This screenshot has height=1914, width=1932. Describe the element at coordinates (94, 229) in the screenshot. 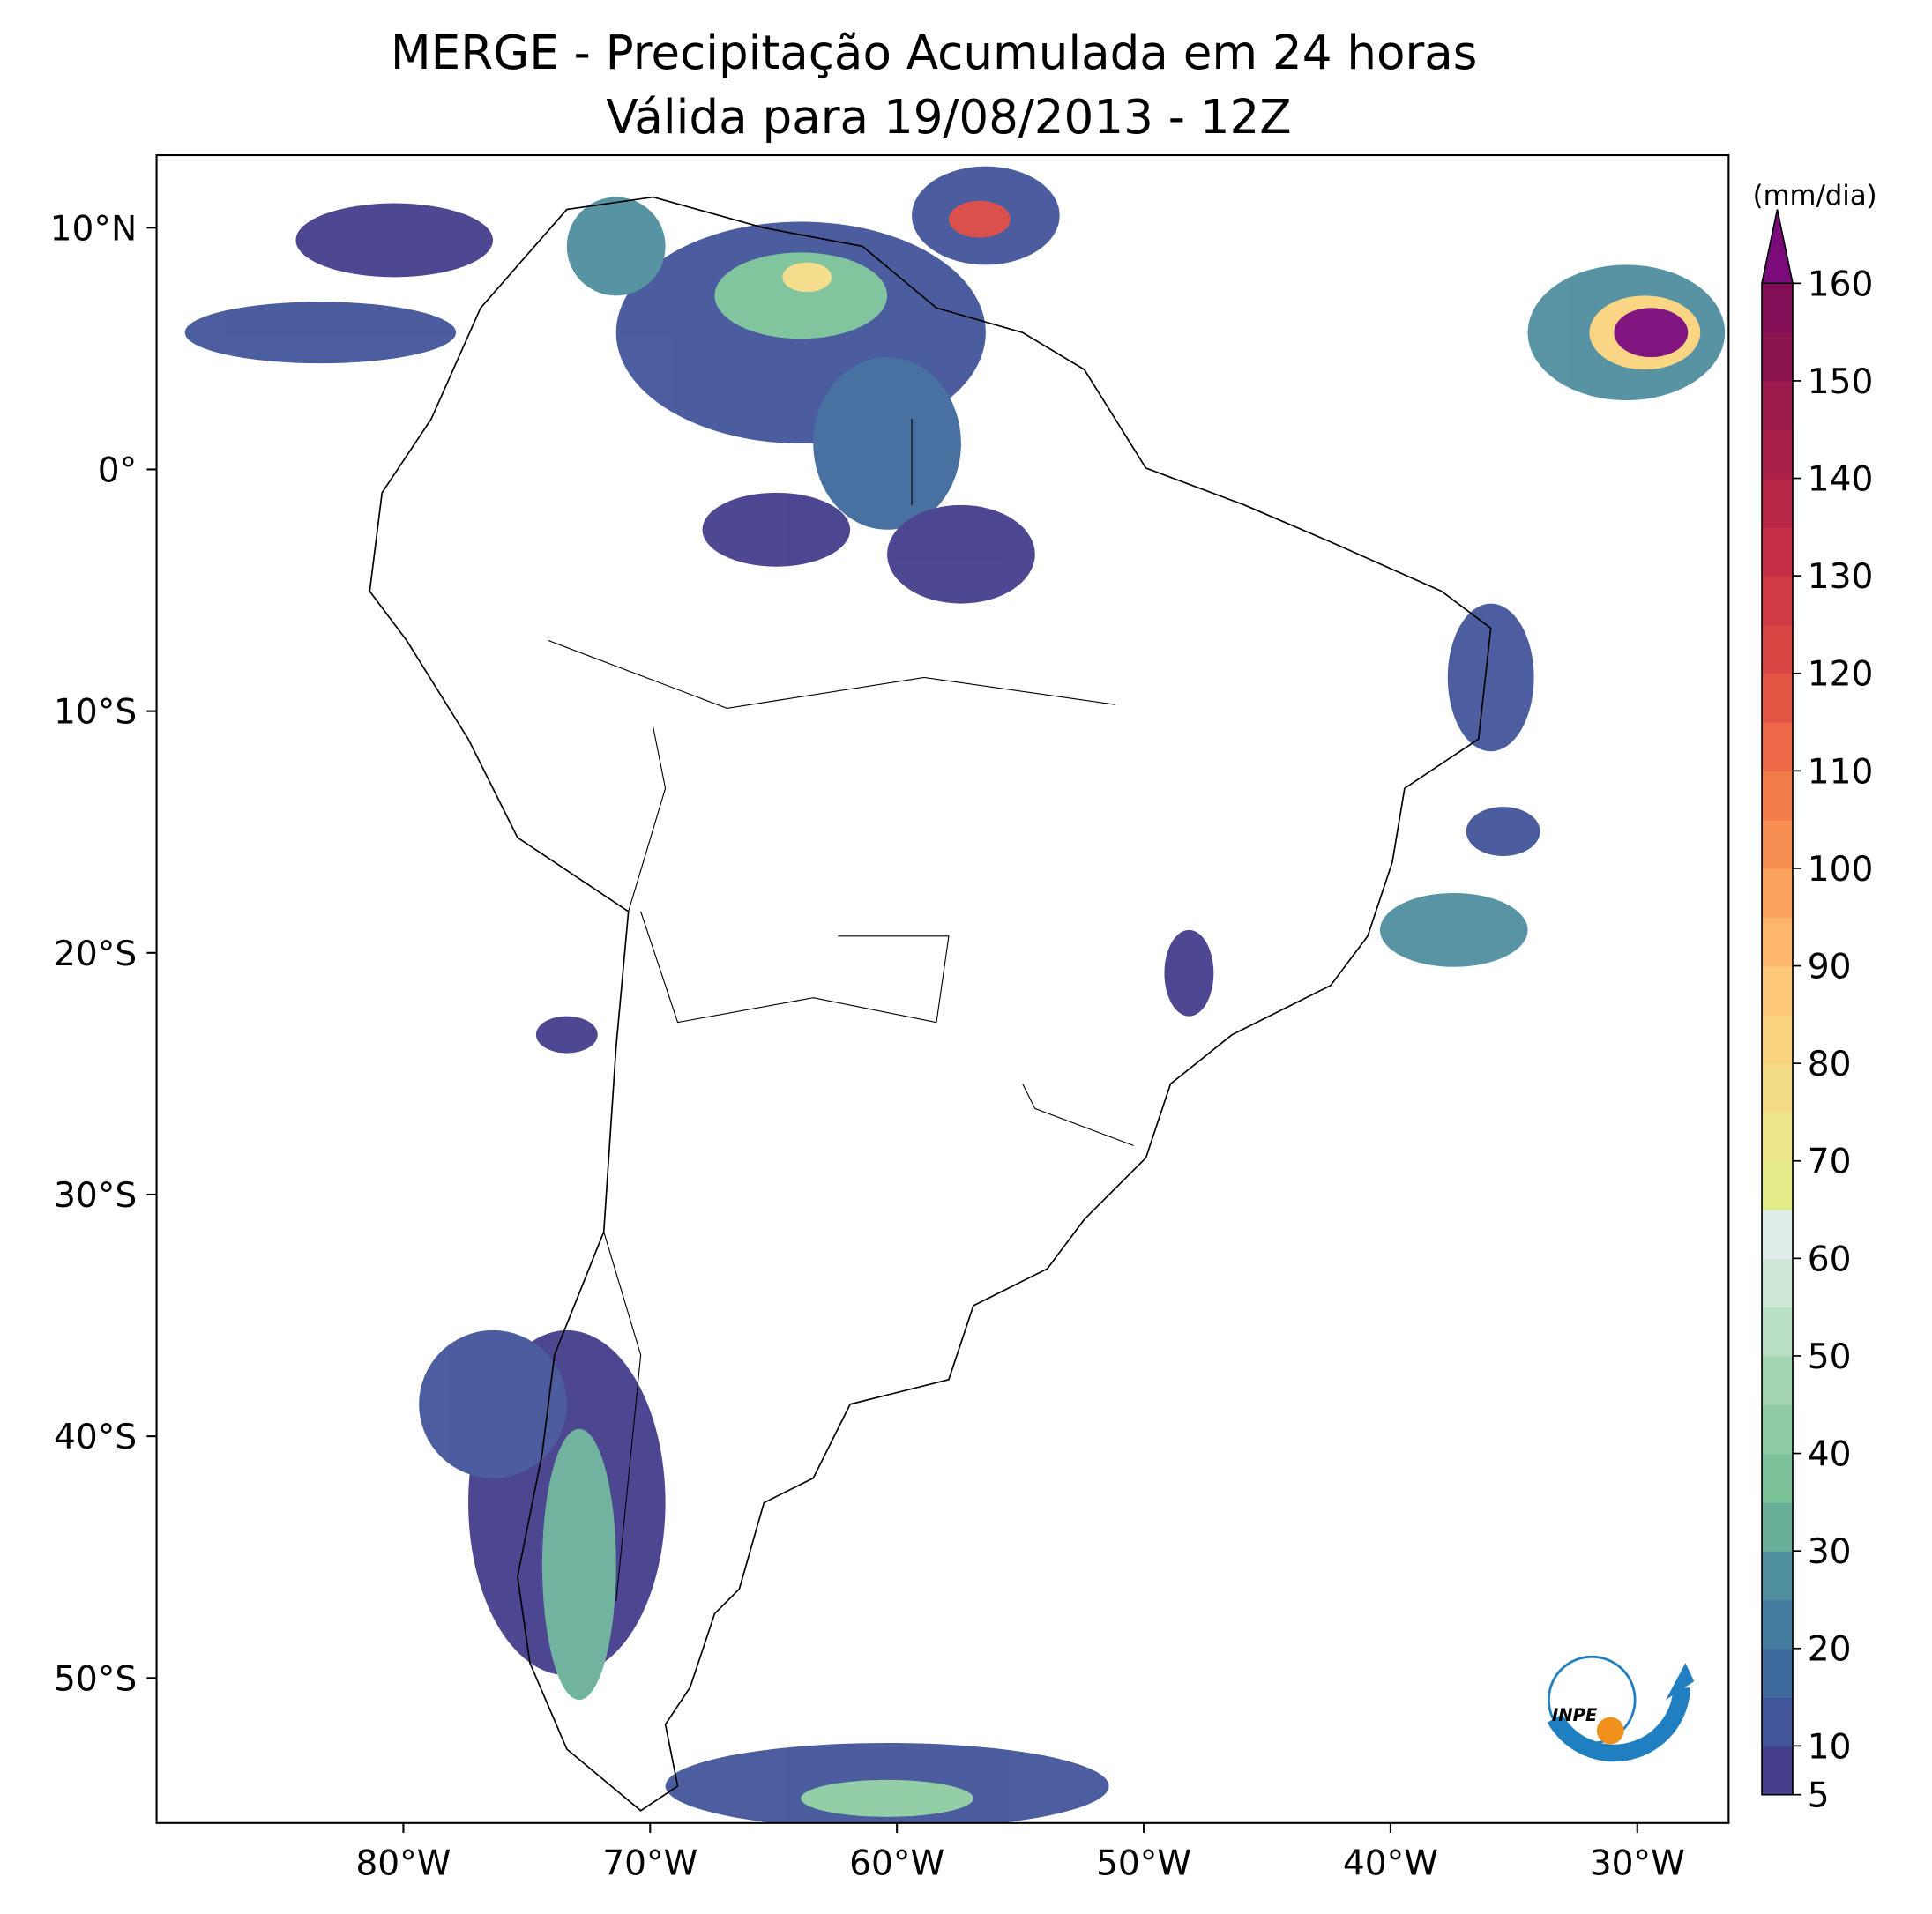

I see `y-tick-label: 10°N` at that location.